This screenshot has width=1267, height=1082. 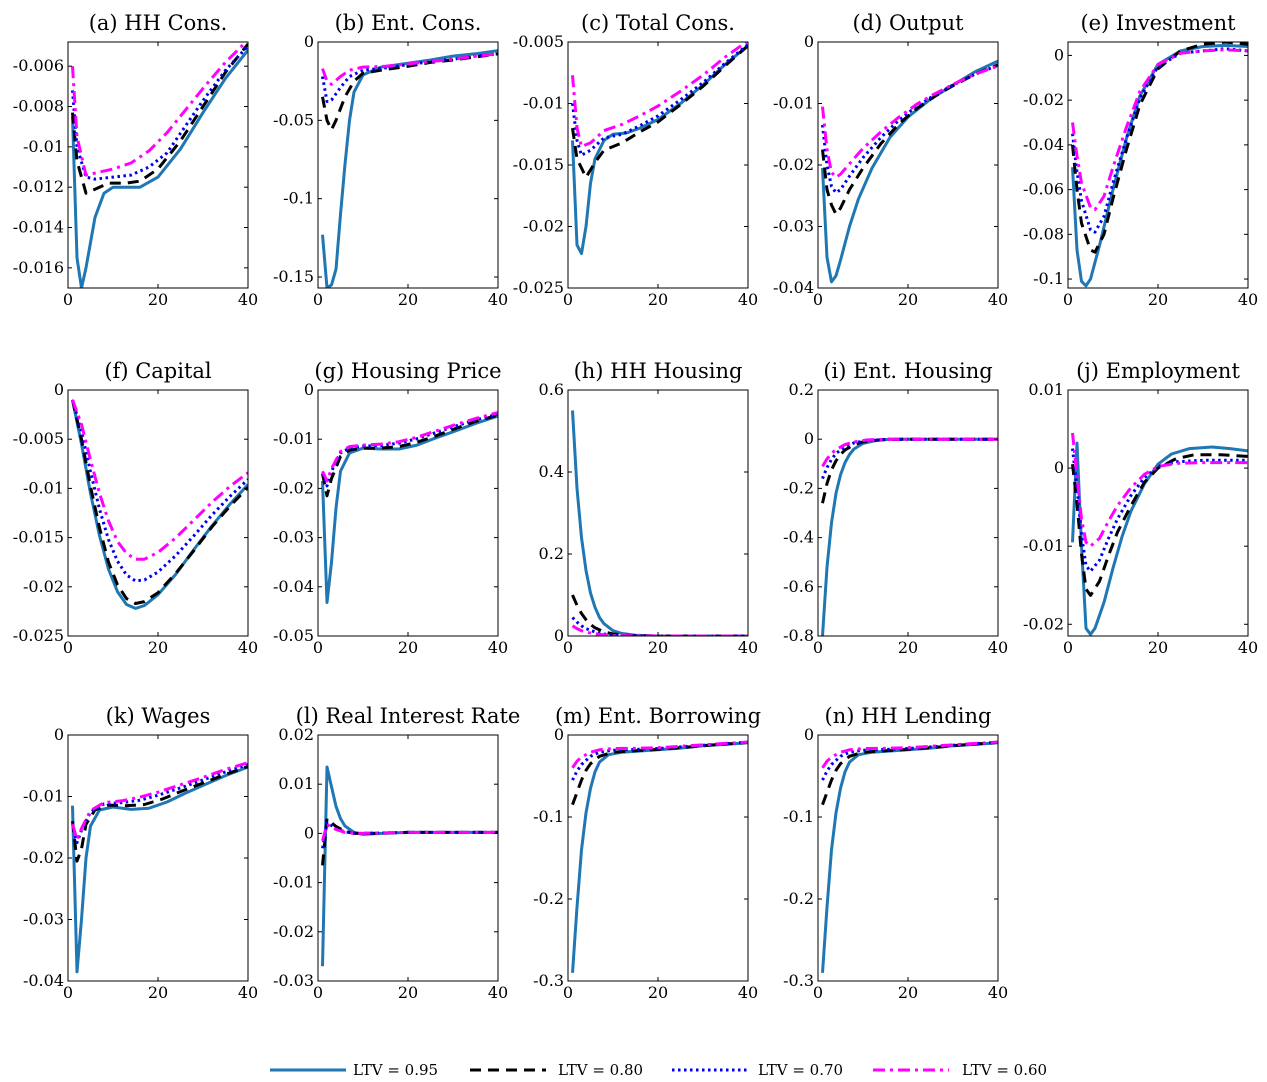 I want to click on y-tick-label: -0.005, so click(x=38, y=438).